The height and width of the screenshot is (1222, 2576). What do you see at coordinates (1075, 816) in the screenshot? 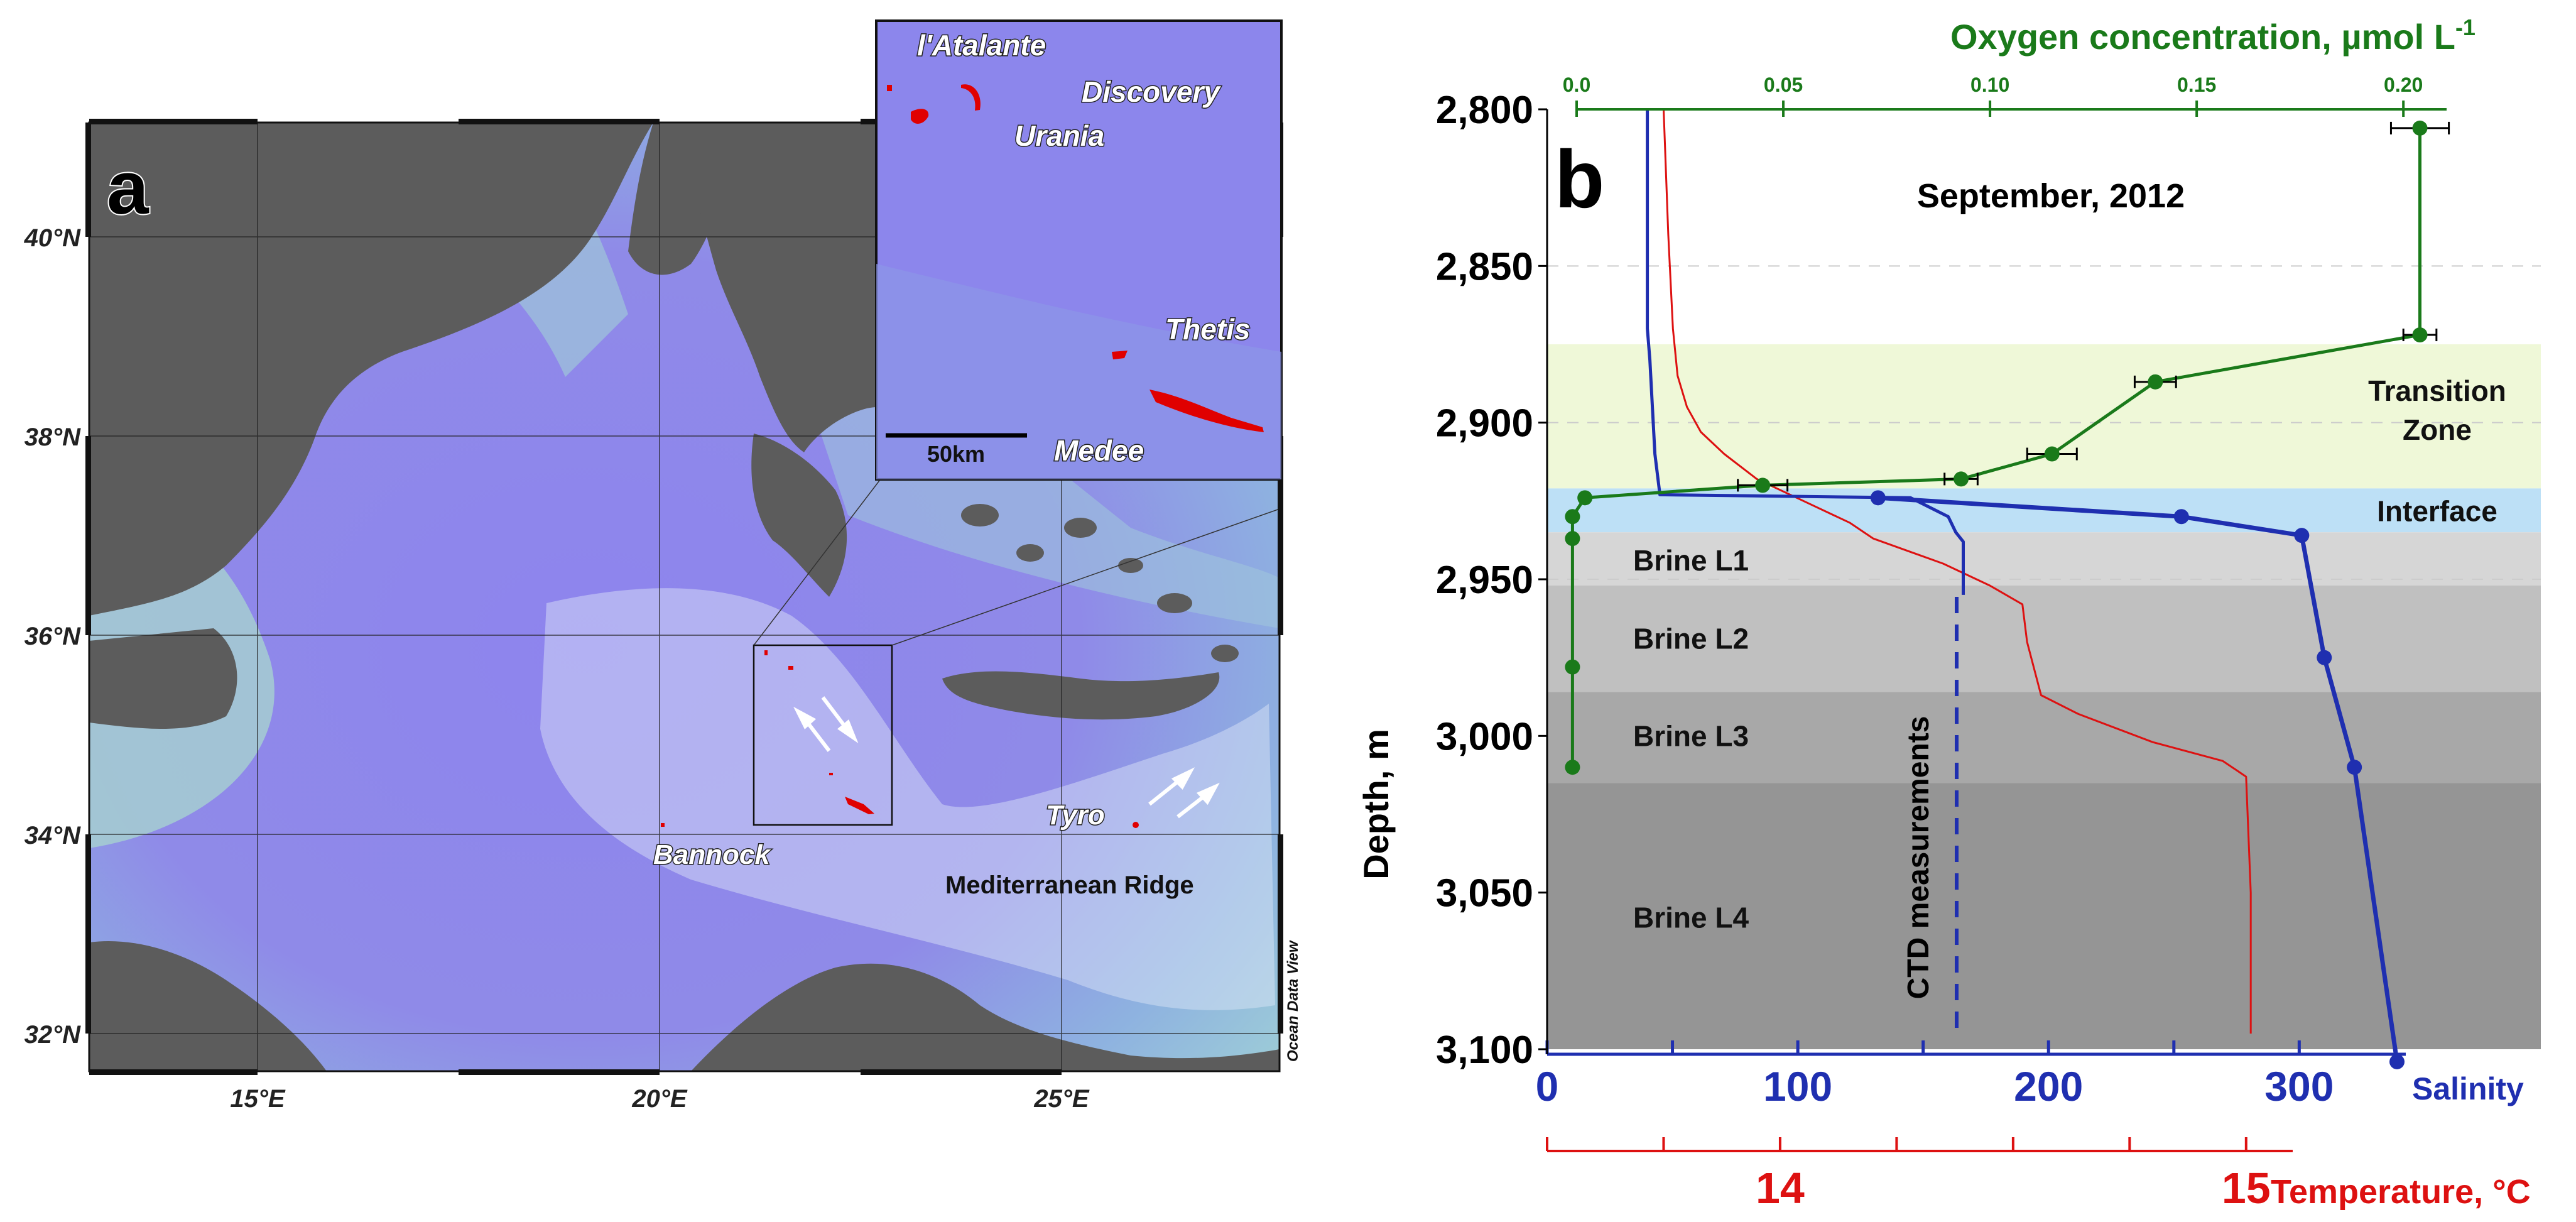
I see `tyro-label: Tyro` at bounding box center [1075, 816].